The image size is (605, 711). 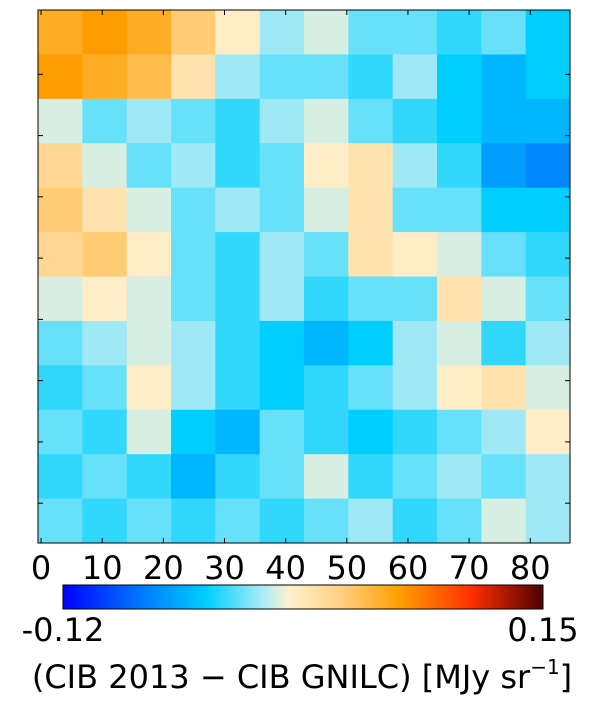 What do you see at coordinates (224, 568) in the screenshot?
I see `x-tick-label: 30` at bounding box center [224, 568].